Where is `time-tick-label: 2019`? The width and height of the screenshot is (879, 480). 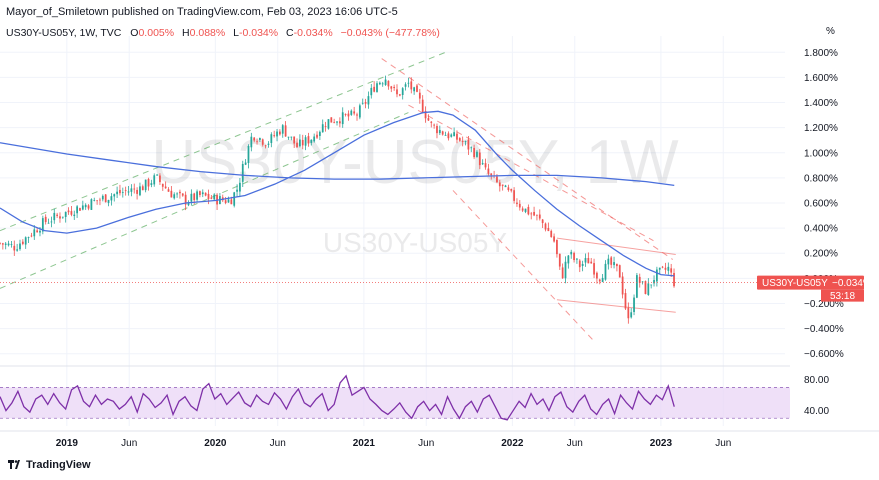
time-tick-label: 2019 is located at coordinates (67, 443).